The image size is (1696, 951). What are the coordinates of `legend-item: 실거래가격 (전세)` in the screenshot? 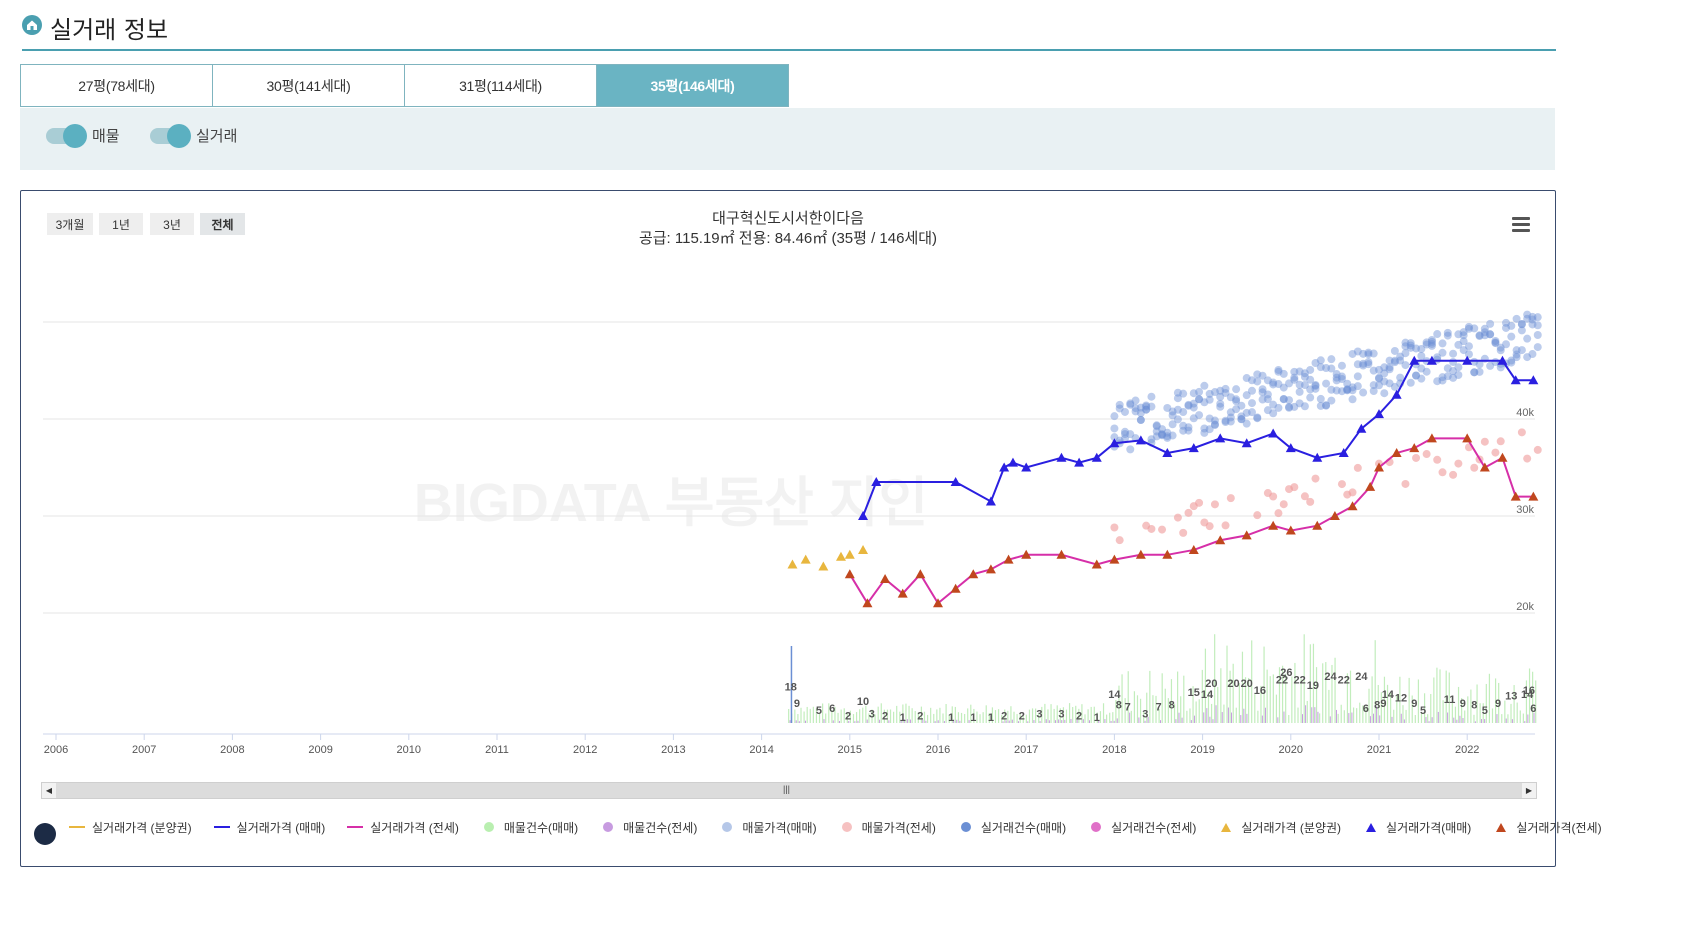 It's located at (403, 827).